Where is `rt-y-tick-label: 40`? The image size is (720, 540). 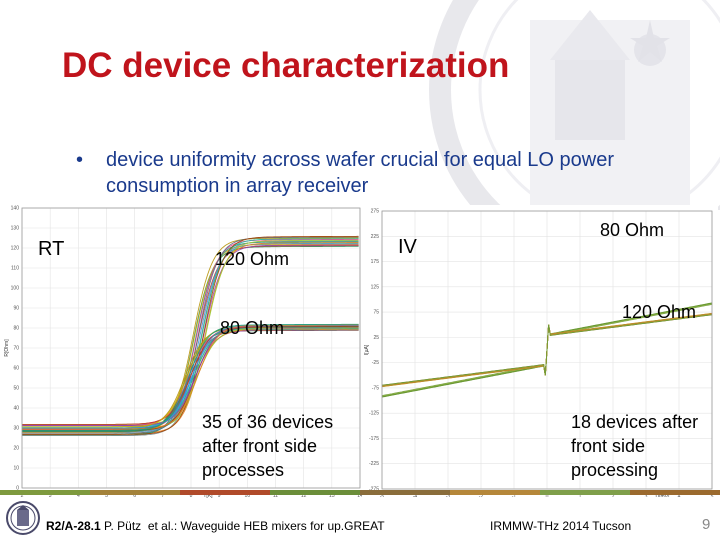
rt-y-tick-label: 40 is located at coordinates (16, 409).